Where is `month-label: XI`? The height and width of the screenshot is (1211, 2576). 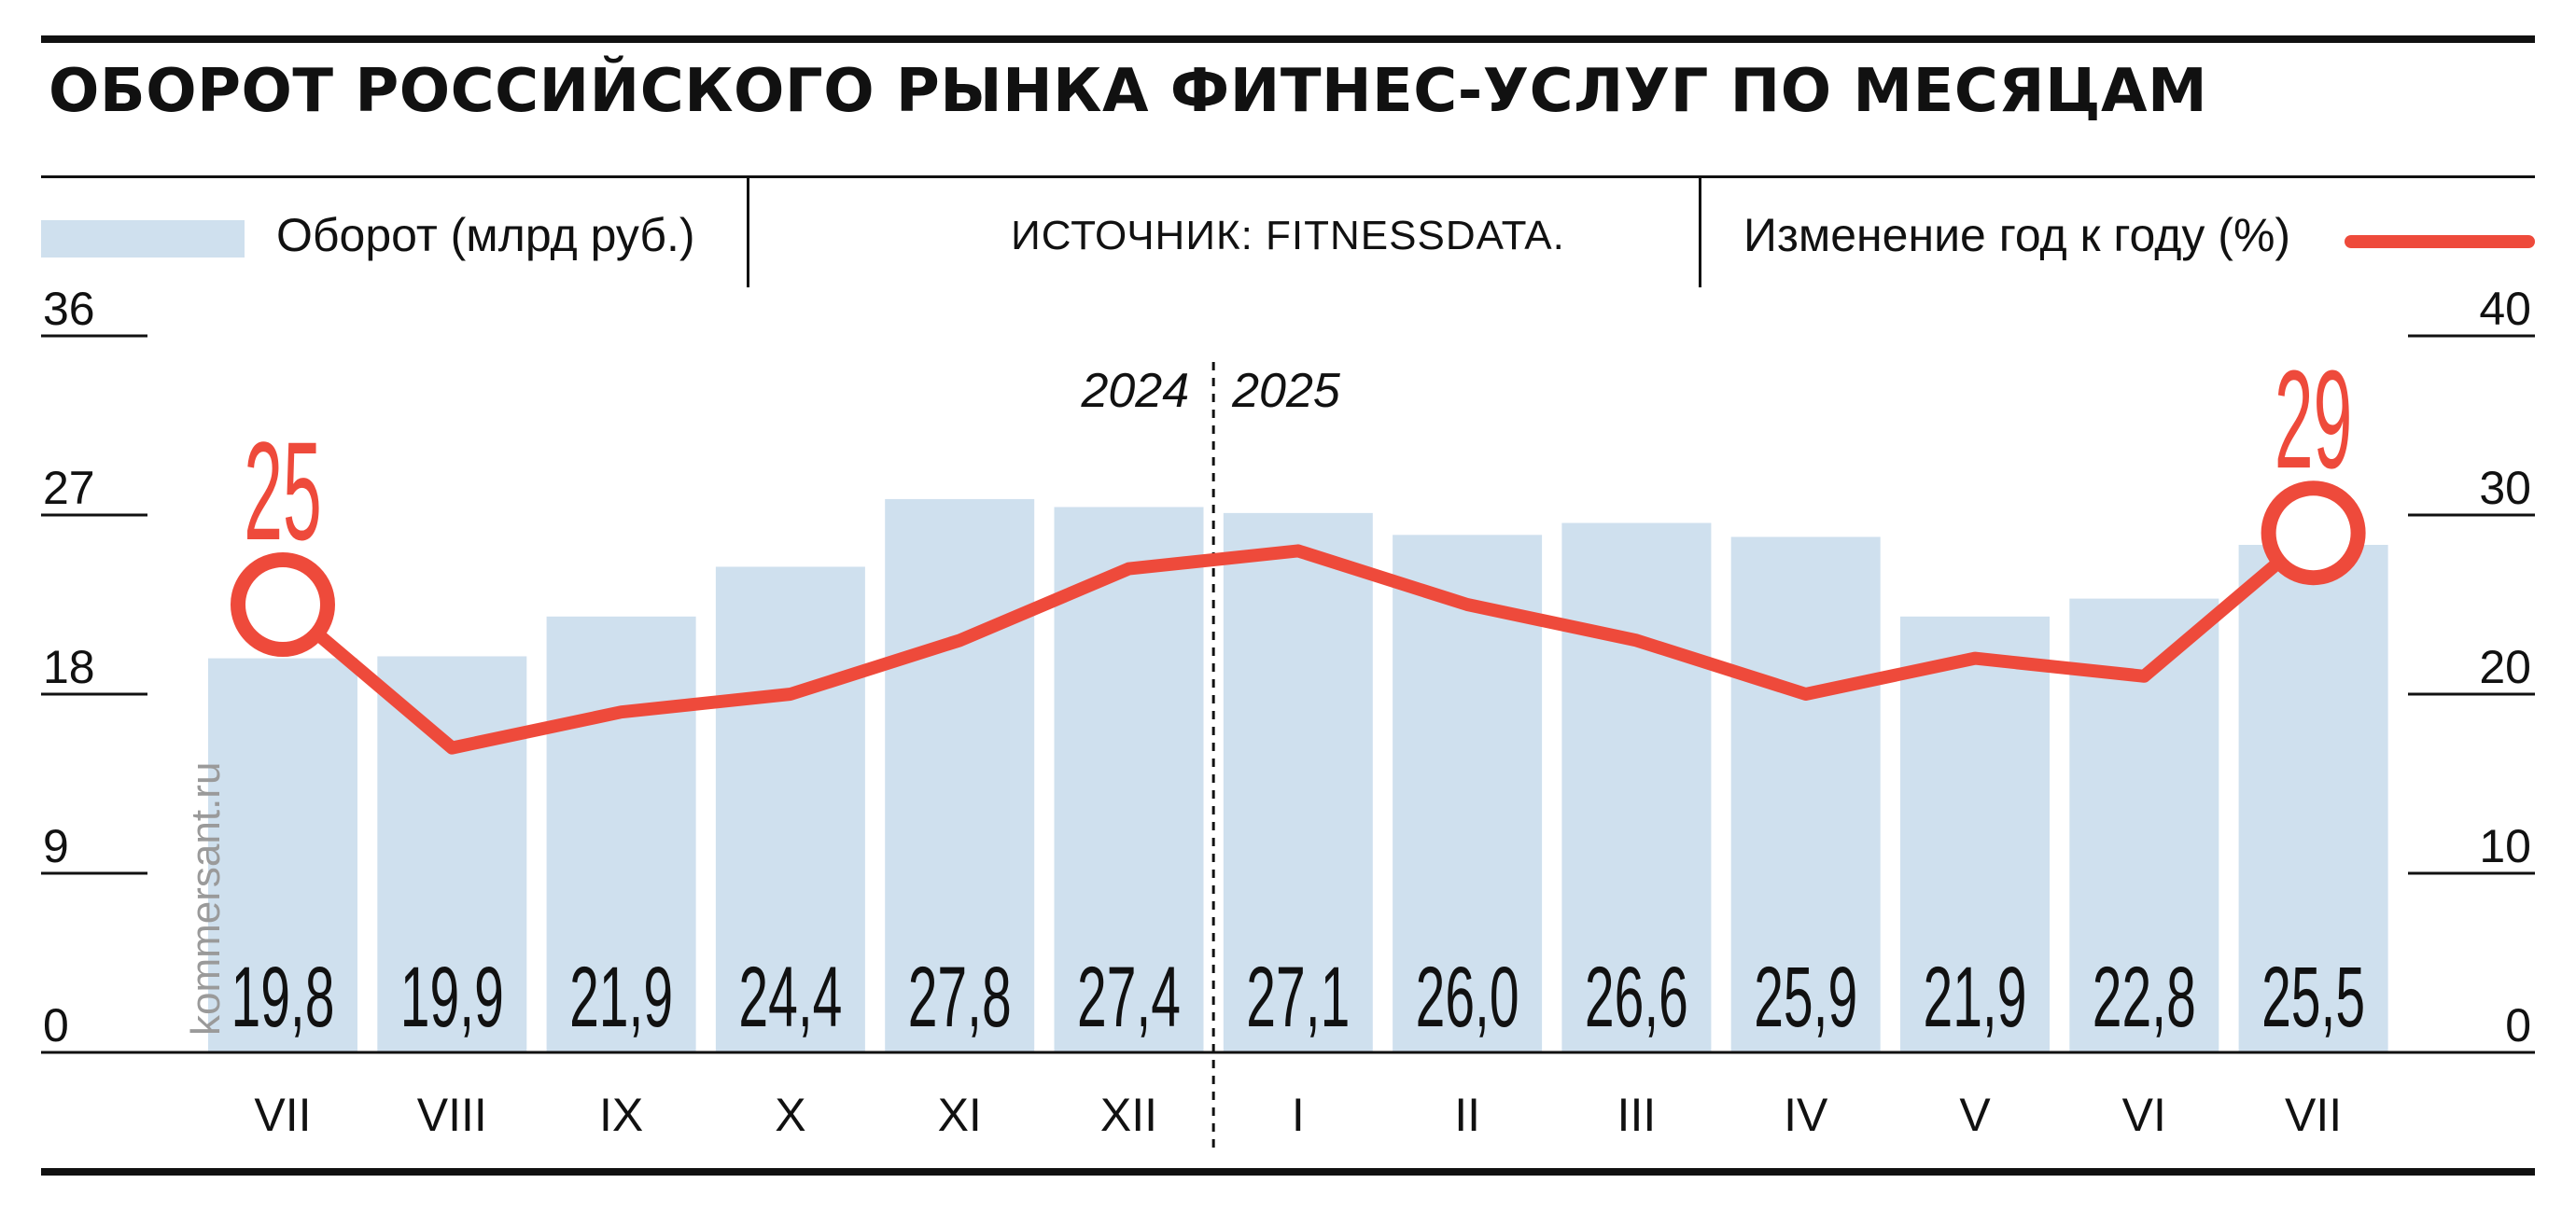
month-label: XI is located at coordinates (960, 1115).